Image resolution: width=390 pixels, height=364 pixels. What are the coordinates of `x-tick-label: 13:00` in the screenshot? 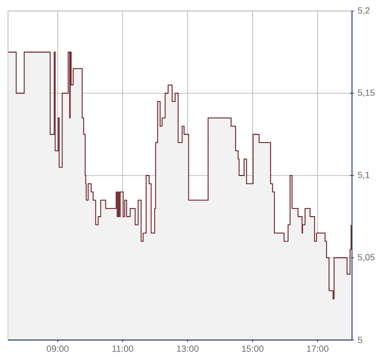 It's located at (188, 349).